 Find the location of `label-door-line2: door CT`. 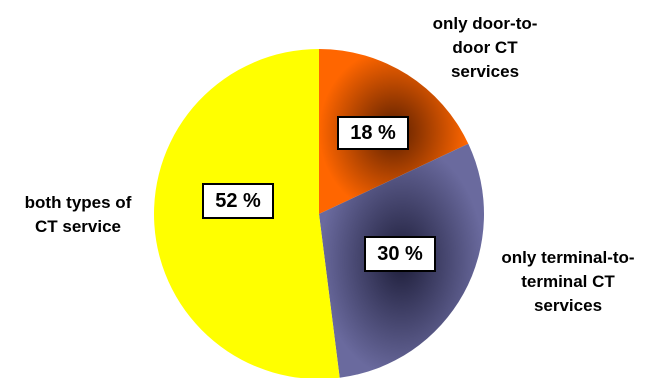

label-door-line2: door CT is located at coordinates (485, 47).